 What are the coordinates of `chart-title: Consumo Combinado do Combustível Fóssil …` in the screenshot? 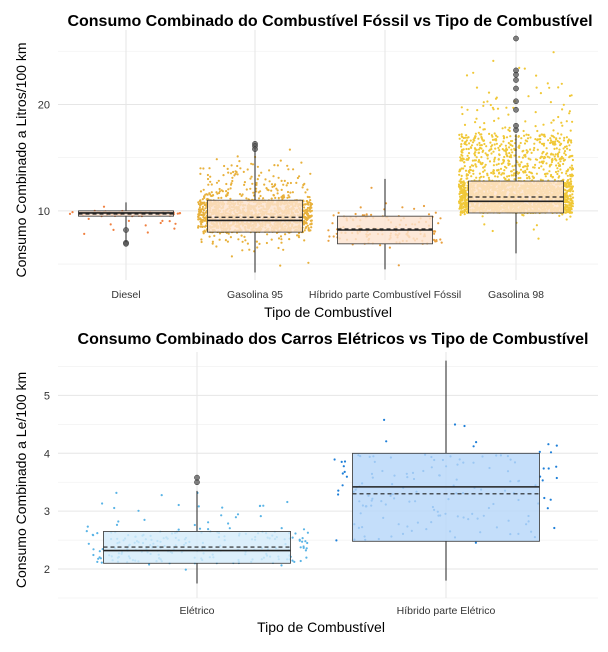 It's located at (329, 21).